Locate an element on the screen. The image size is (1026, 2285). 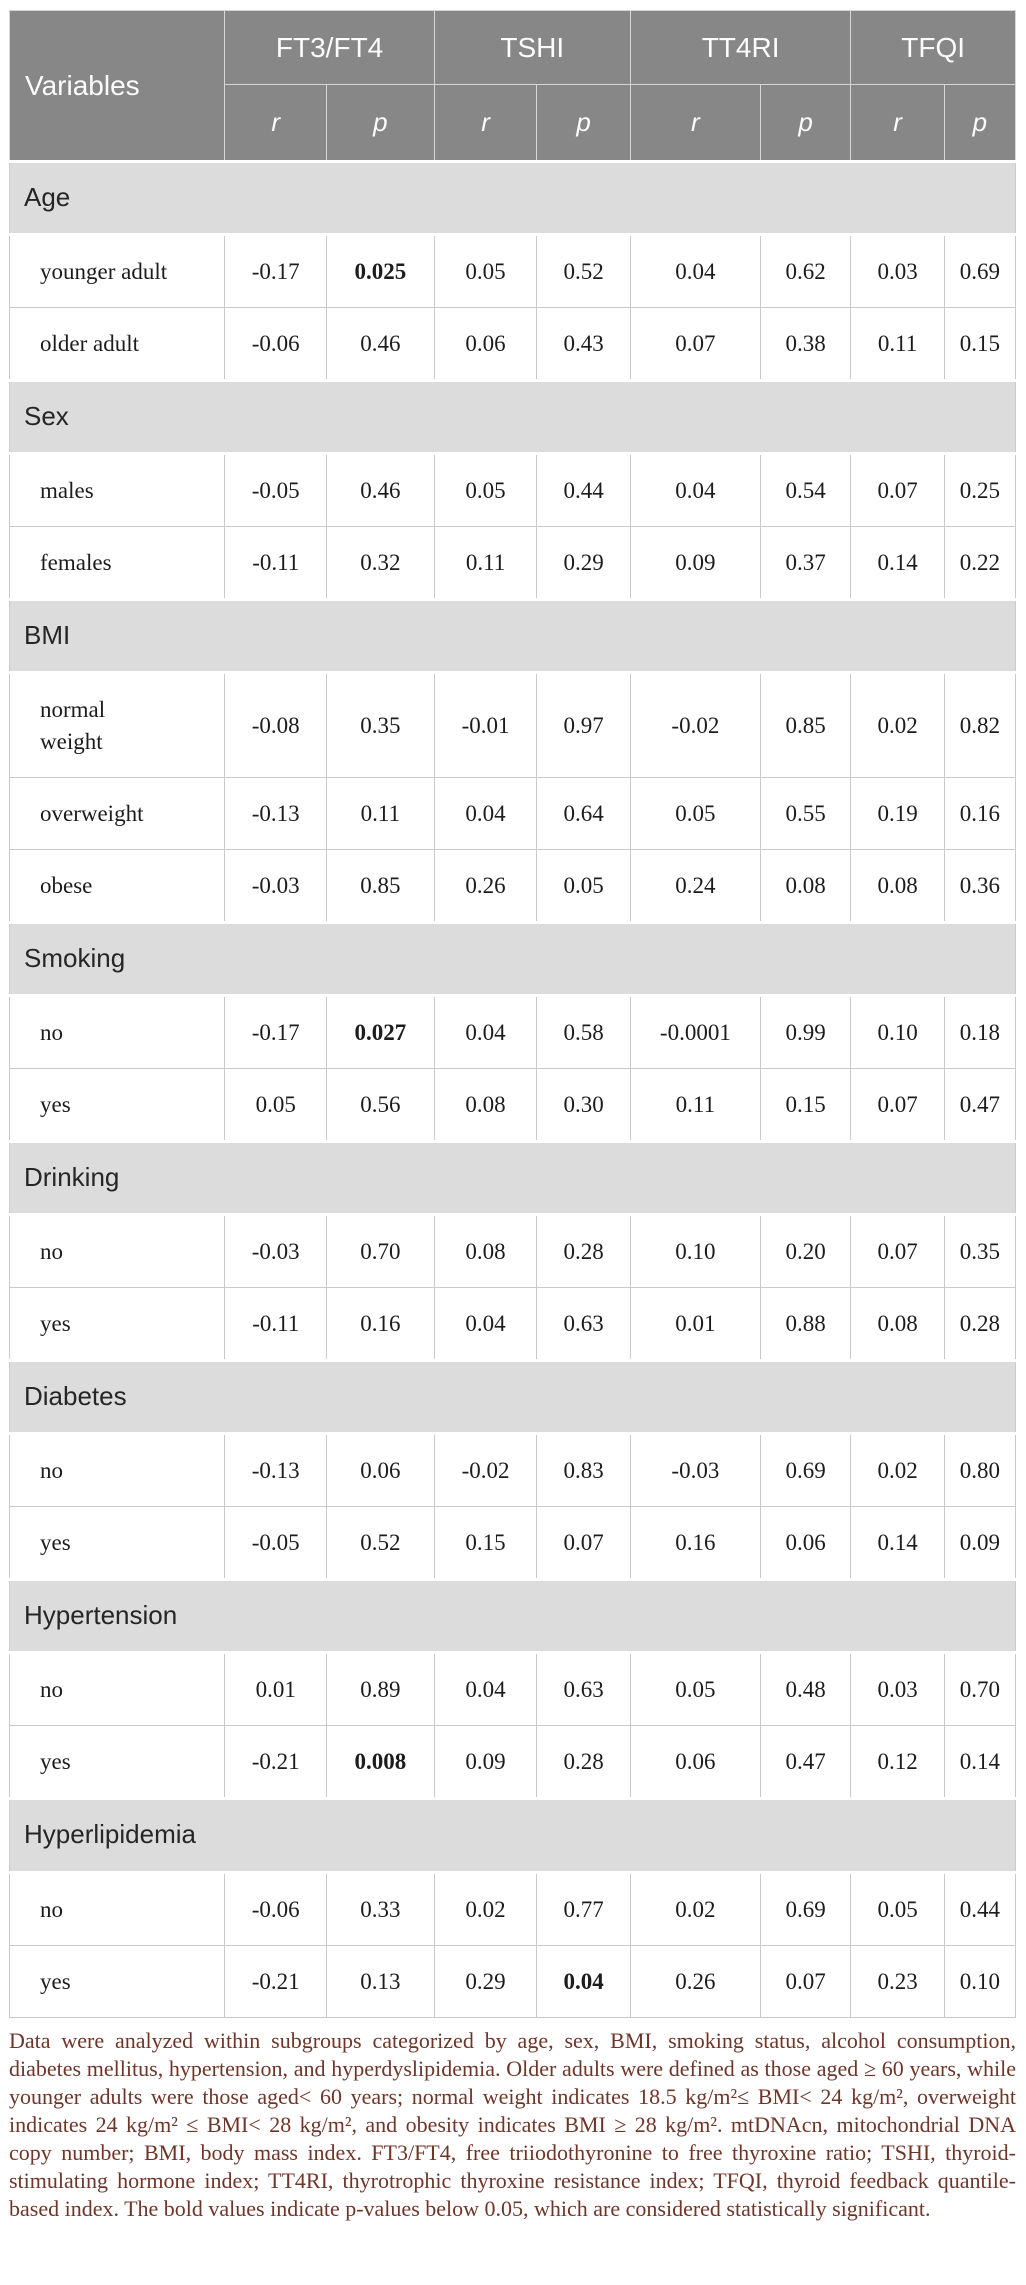
p-value: 0.29 is located at coordinates (583, 563).